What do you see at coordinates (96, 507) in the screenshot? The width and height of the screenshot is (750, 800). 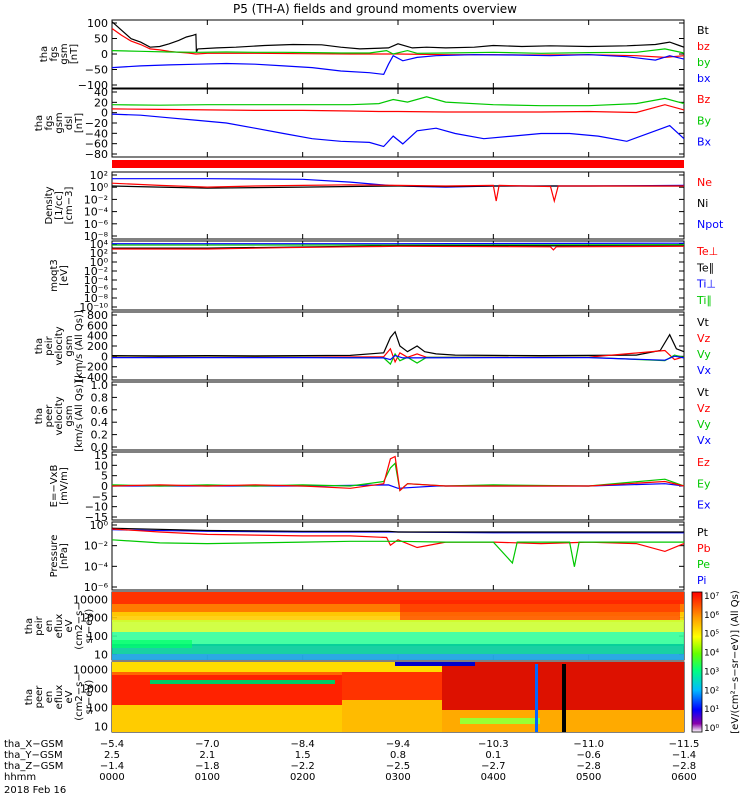 I see `y-tick-label: −10` at bounding box center [96, 507].